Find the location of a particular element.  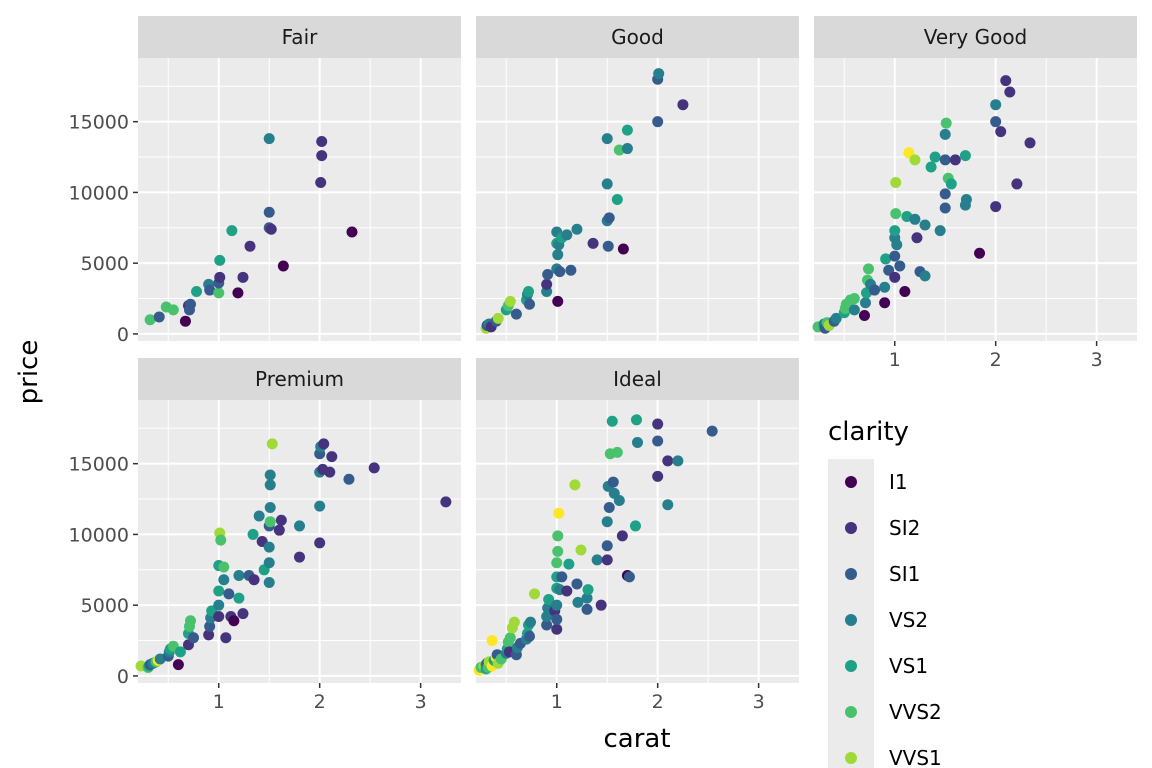

y-tick-label: 0 is located at coordinates (123, 335).